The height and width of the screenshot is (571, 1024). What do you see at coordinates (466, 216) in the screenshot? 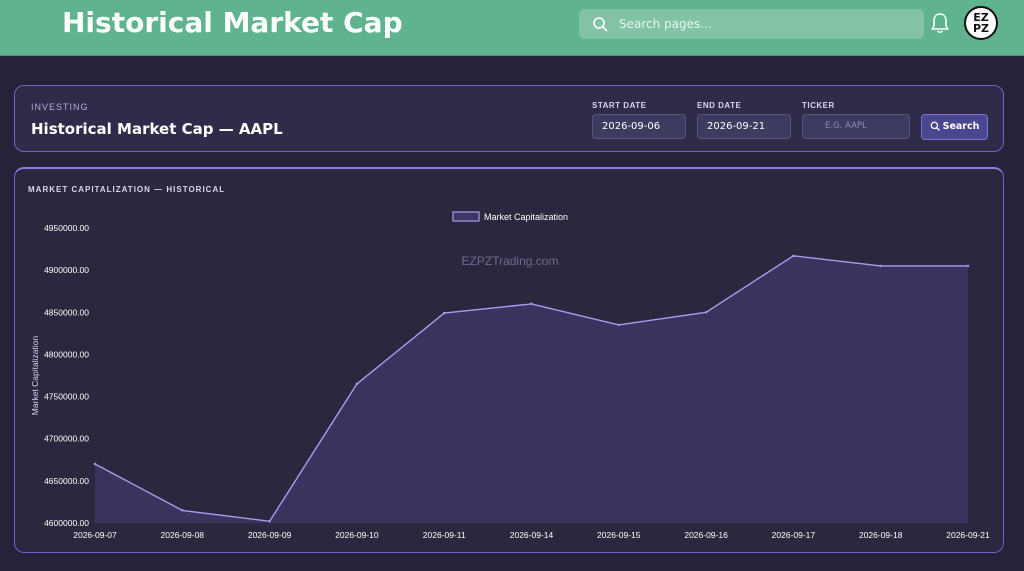
I see `legend-swatch` at bounding box center [466, 216].